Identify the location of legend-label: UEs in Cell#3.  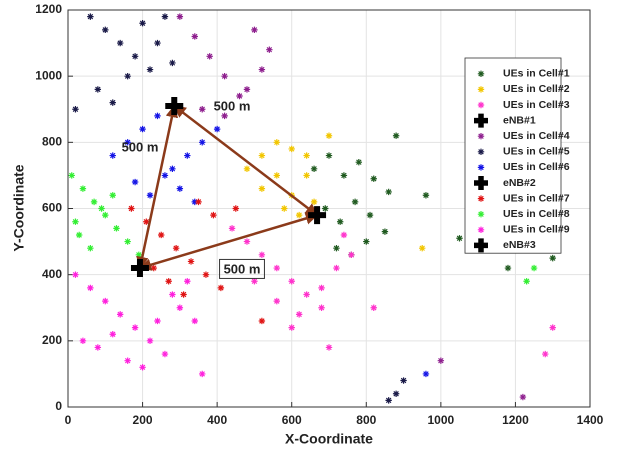
(536, 105).